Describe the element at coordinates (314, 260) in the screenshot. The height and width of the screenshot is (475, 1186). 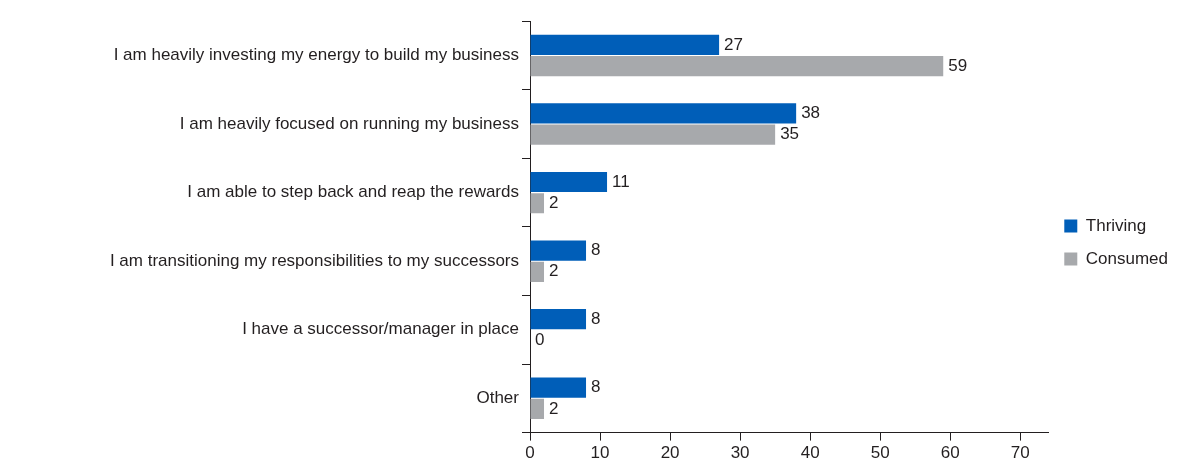
I see `y-tick-label: I am transitioning my responsibilities to my successors` at that location.